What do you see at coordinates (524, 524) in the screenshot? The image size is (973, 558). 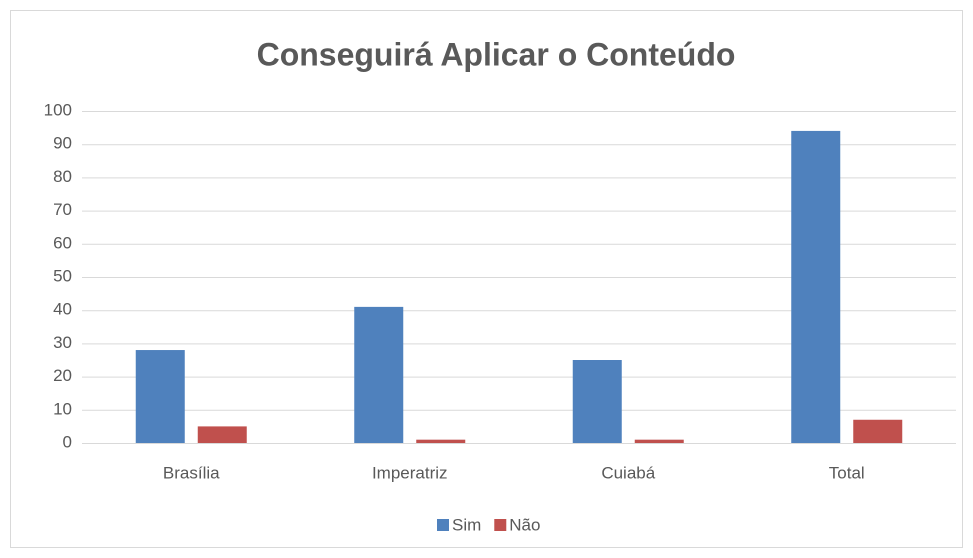 I see `legend-label: Não` at bounding box center [524, 524].